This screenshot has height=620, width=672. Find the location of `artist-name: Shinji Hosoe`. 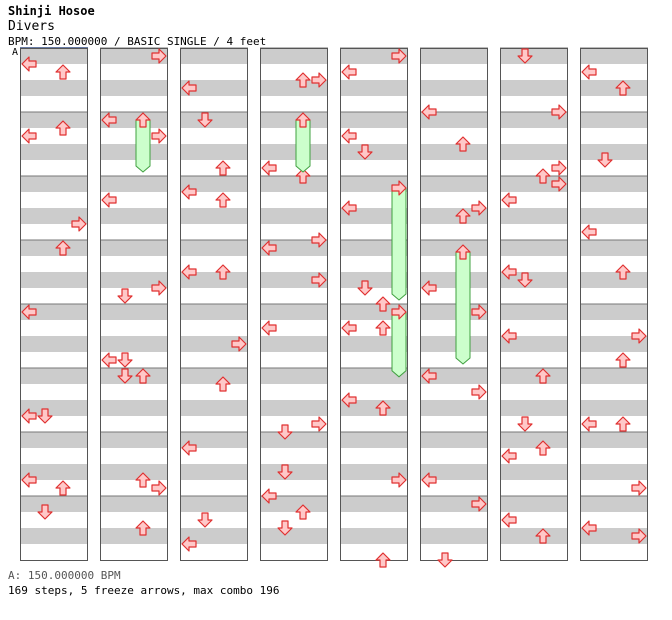

artist-name: Shinji Hosoe is located at coordinates (51, 11).